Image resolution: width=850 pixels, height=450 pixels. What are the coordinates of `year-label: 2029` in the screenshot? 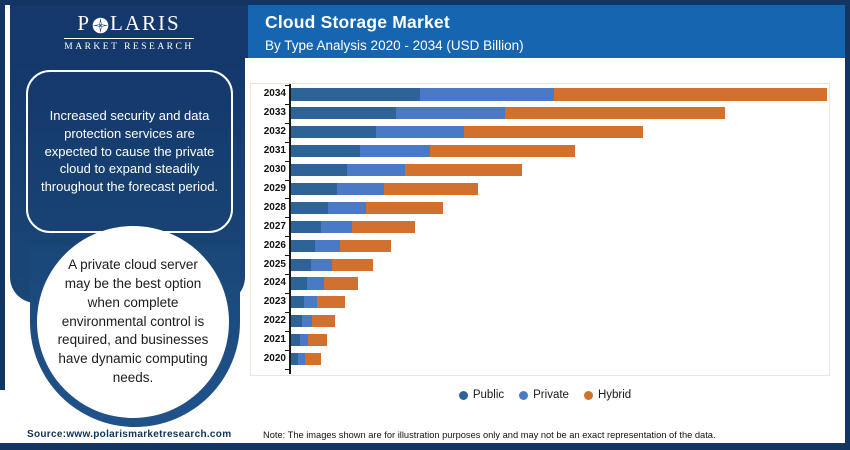 It's located at (274, 188).